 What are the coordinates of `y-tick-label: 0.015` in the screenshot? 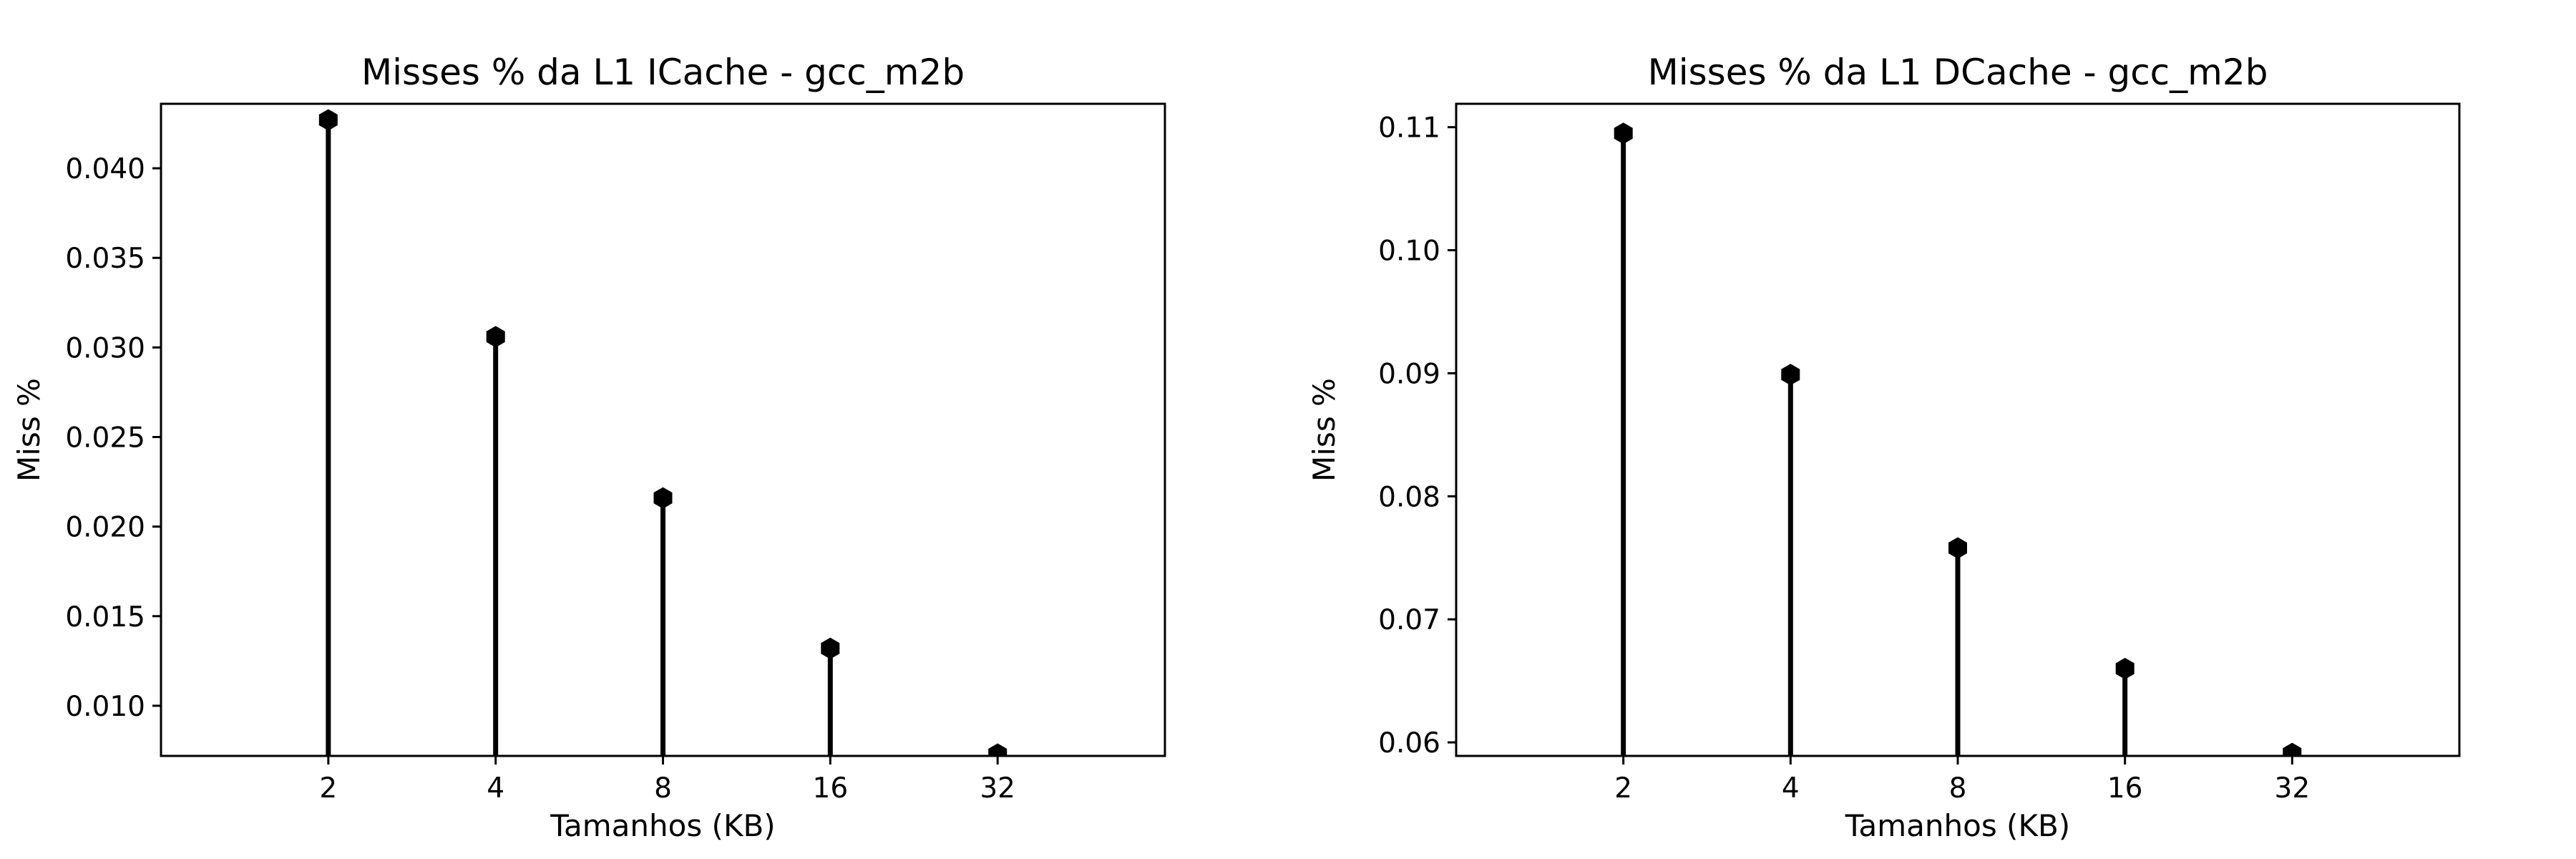 It's located at (105, 617).